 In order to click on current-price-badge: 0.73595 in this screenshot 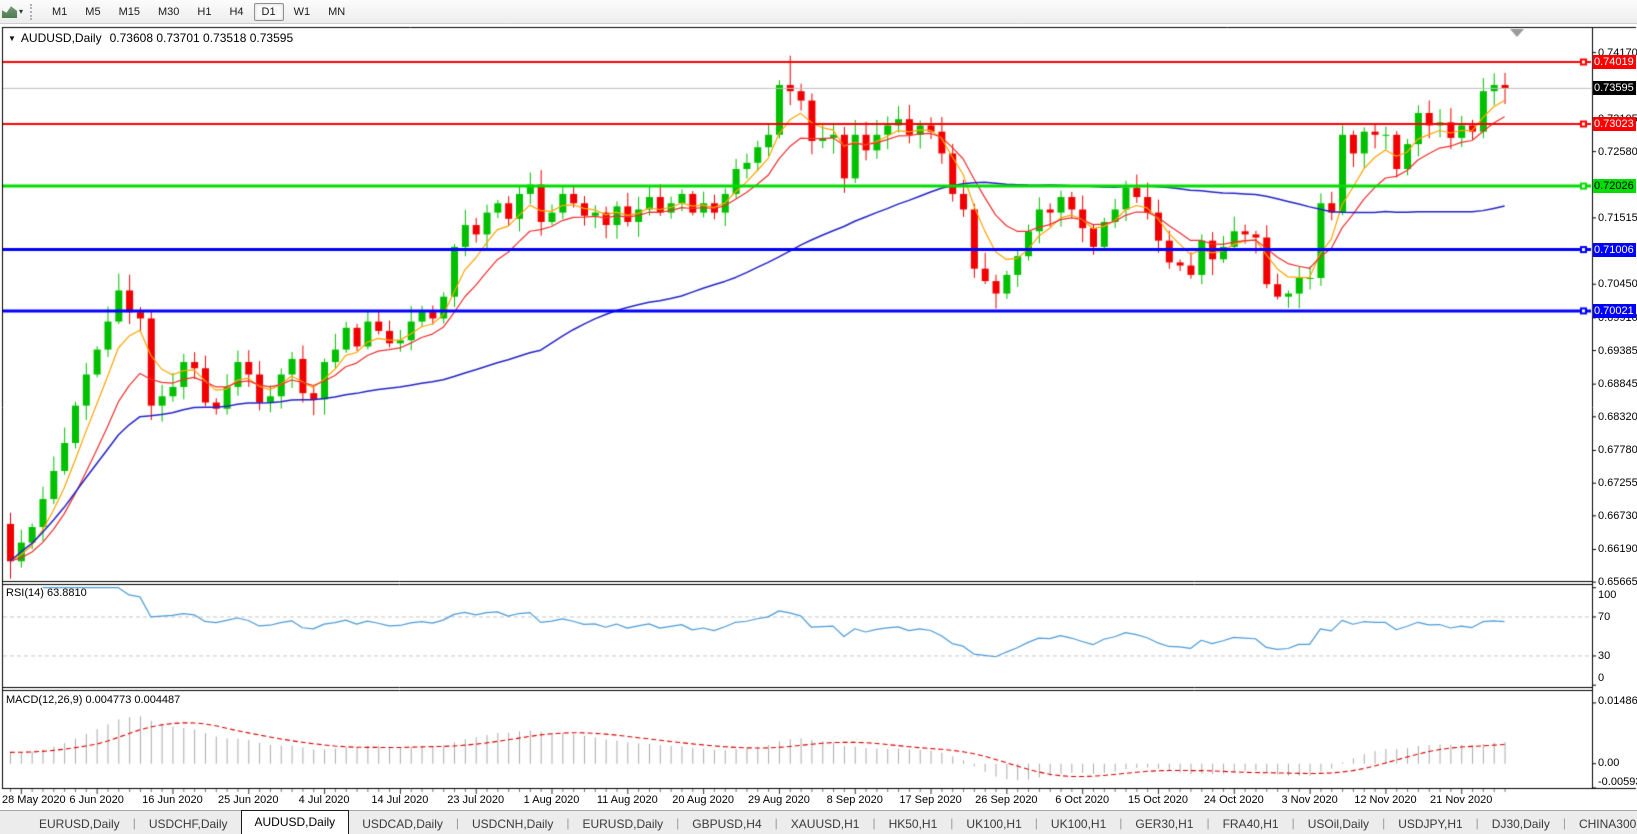, I will do `click(1614, 88)`.